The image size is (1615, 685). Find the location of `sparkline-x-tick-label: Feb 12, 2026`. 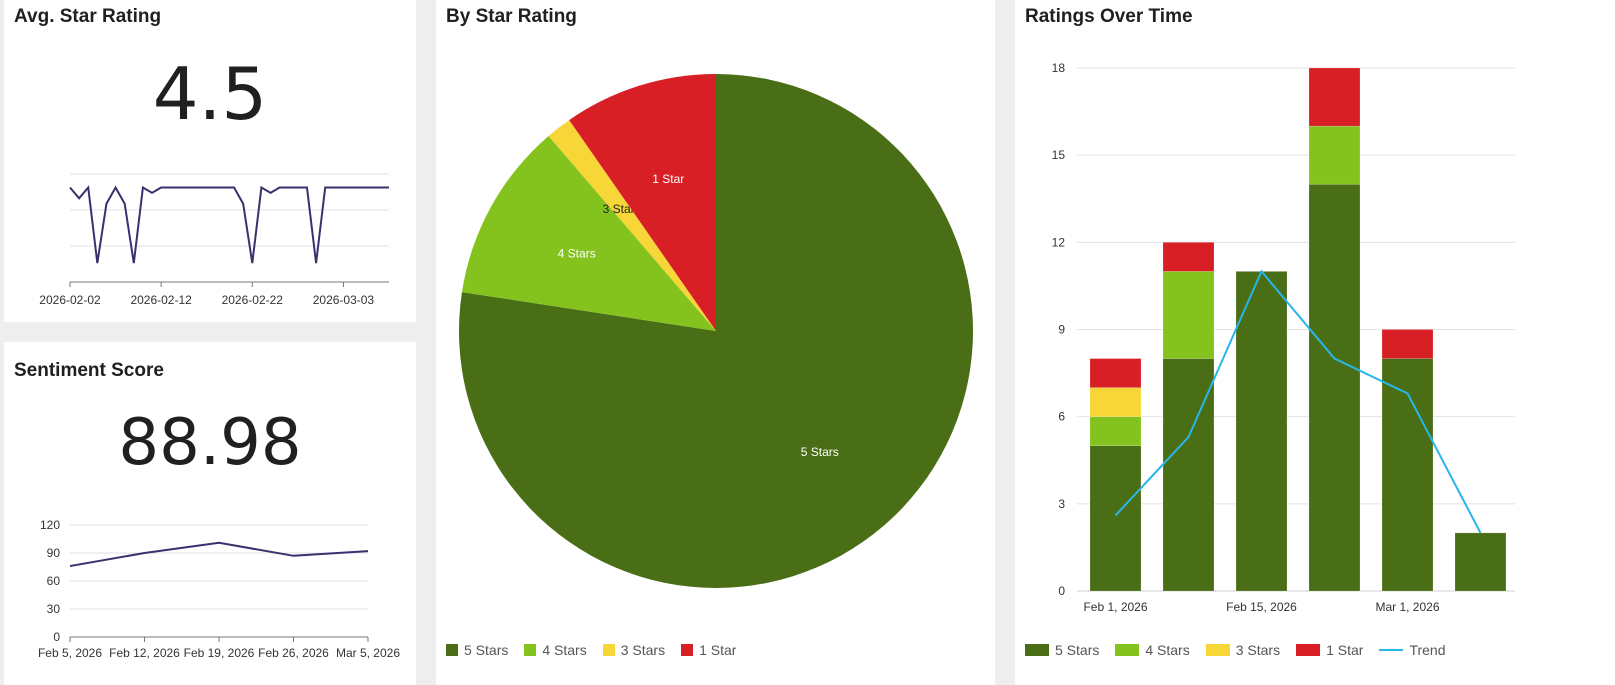

sparkline-x-tick-label: Feb 12, 2026 is located at coordinates (144, 653).